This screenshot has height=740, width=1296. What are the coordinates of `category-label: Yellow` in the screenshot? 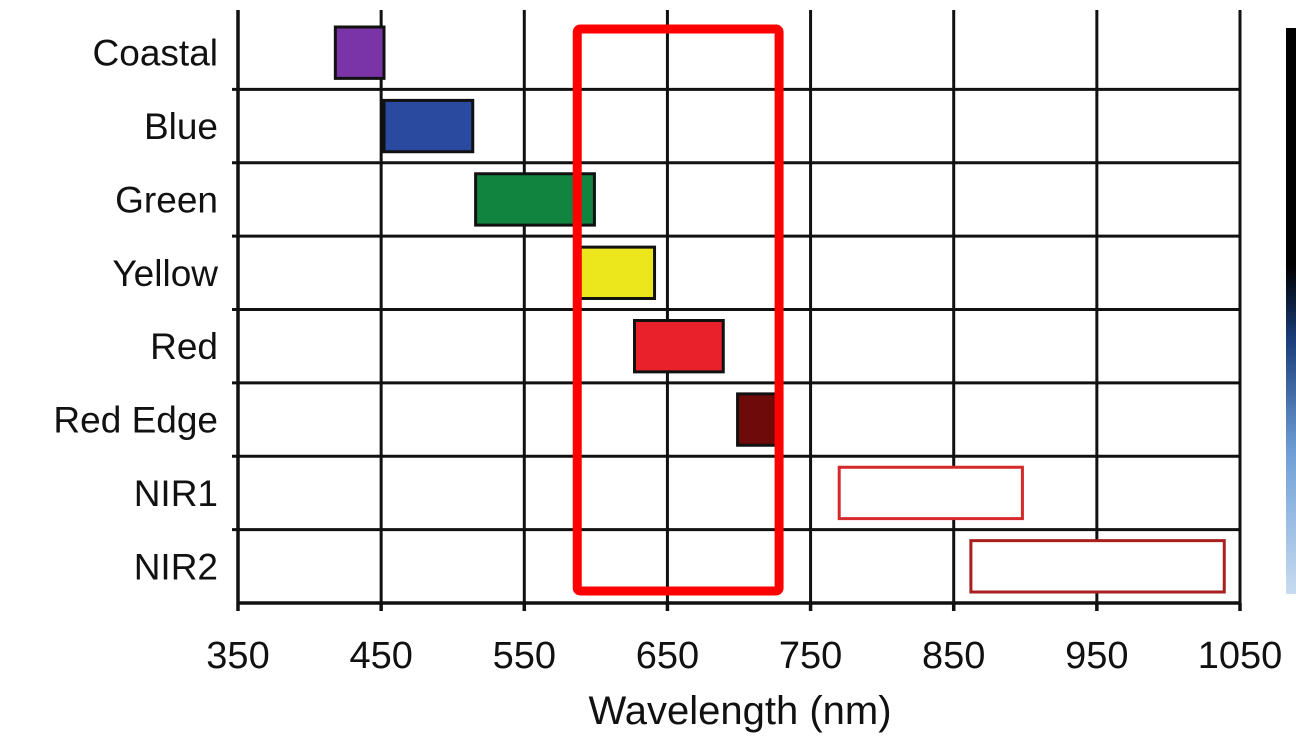 It's located at (165, 273).